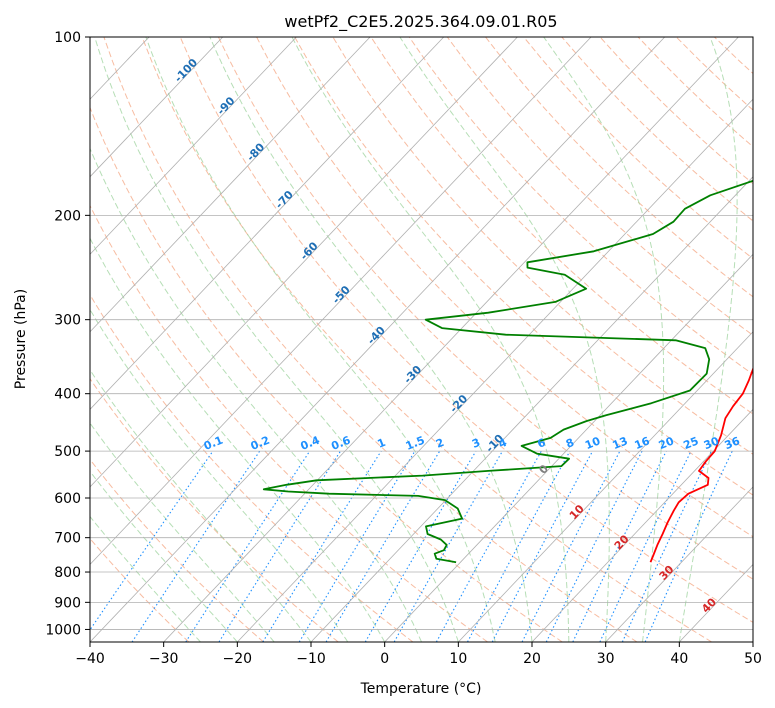 The image size is (775, 708). I want to click on y-tick-label: 300, so click(67, 321).